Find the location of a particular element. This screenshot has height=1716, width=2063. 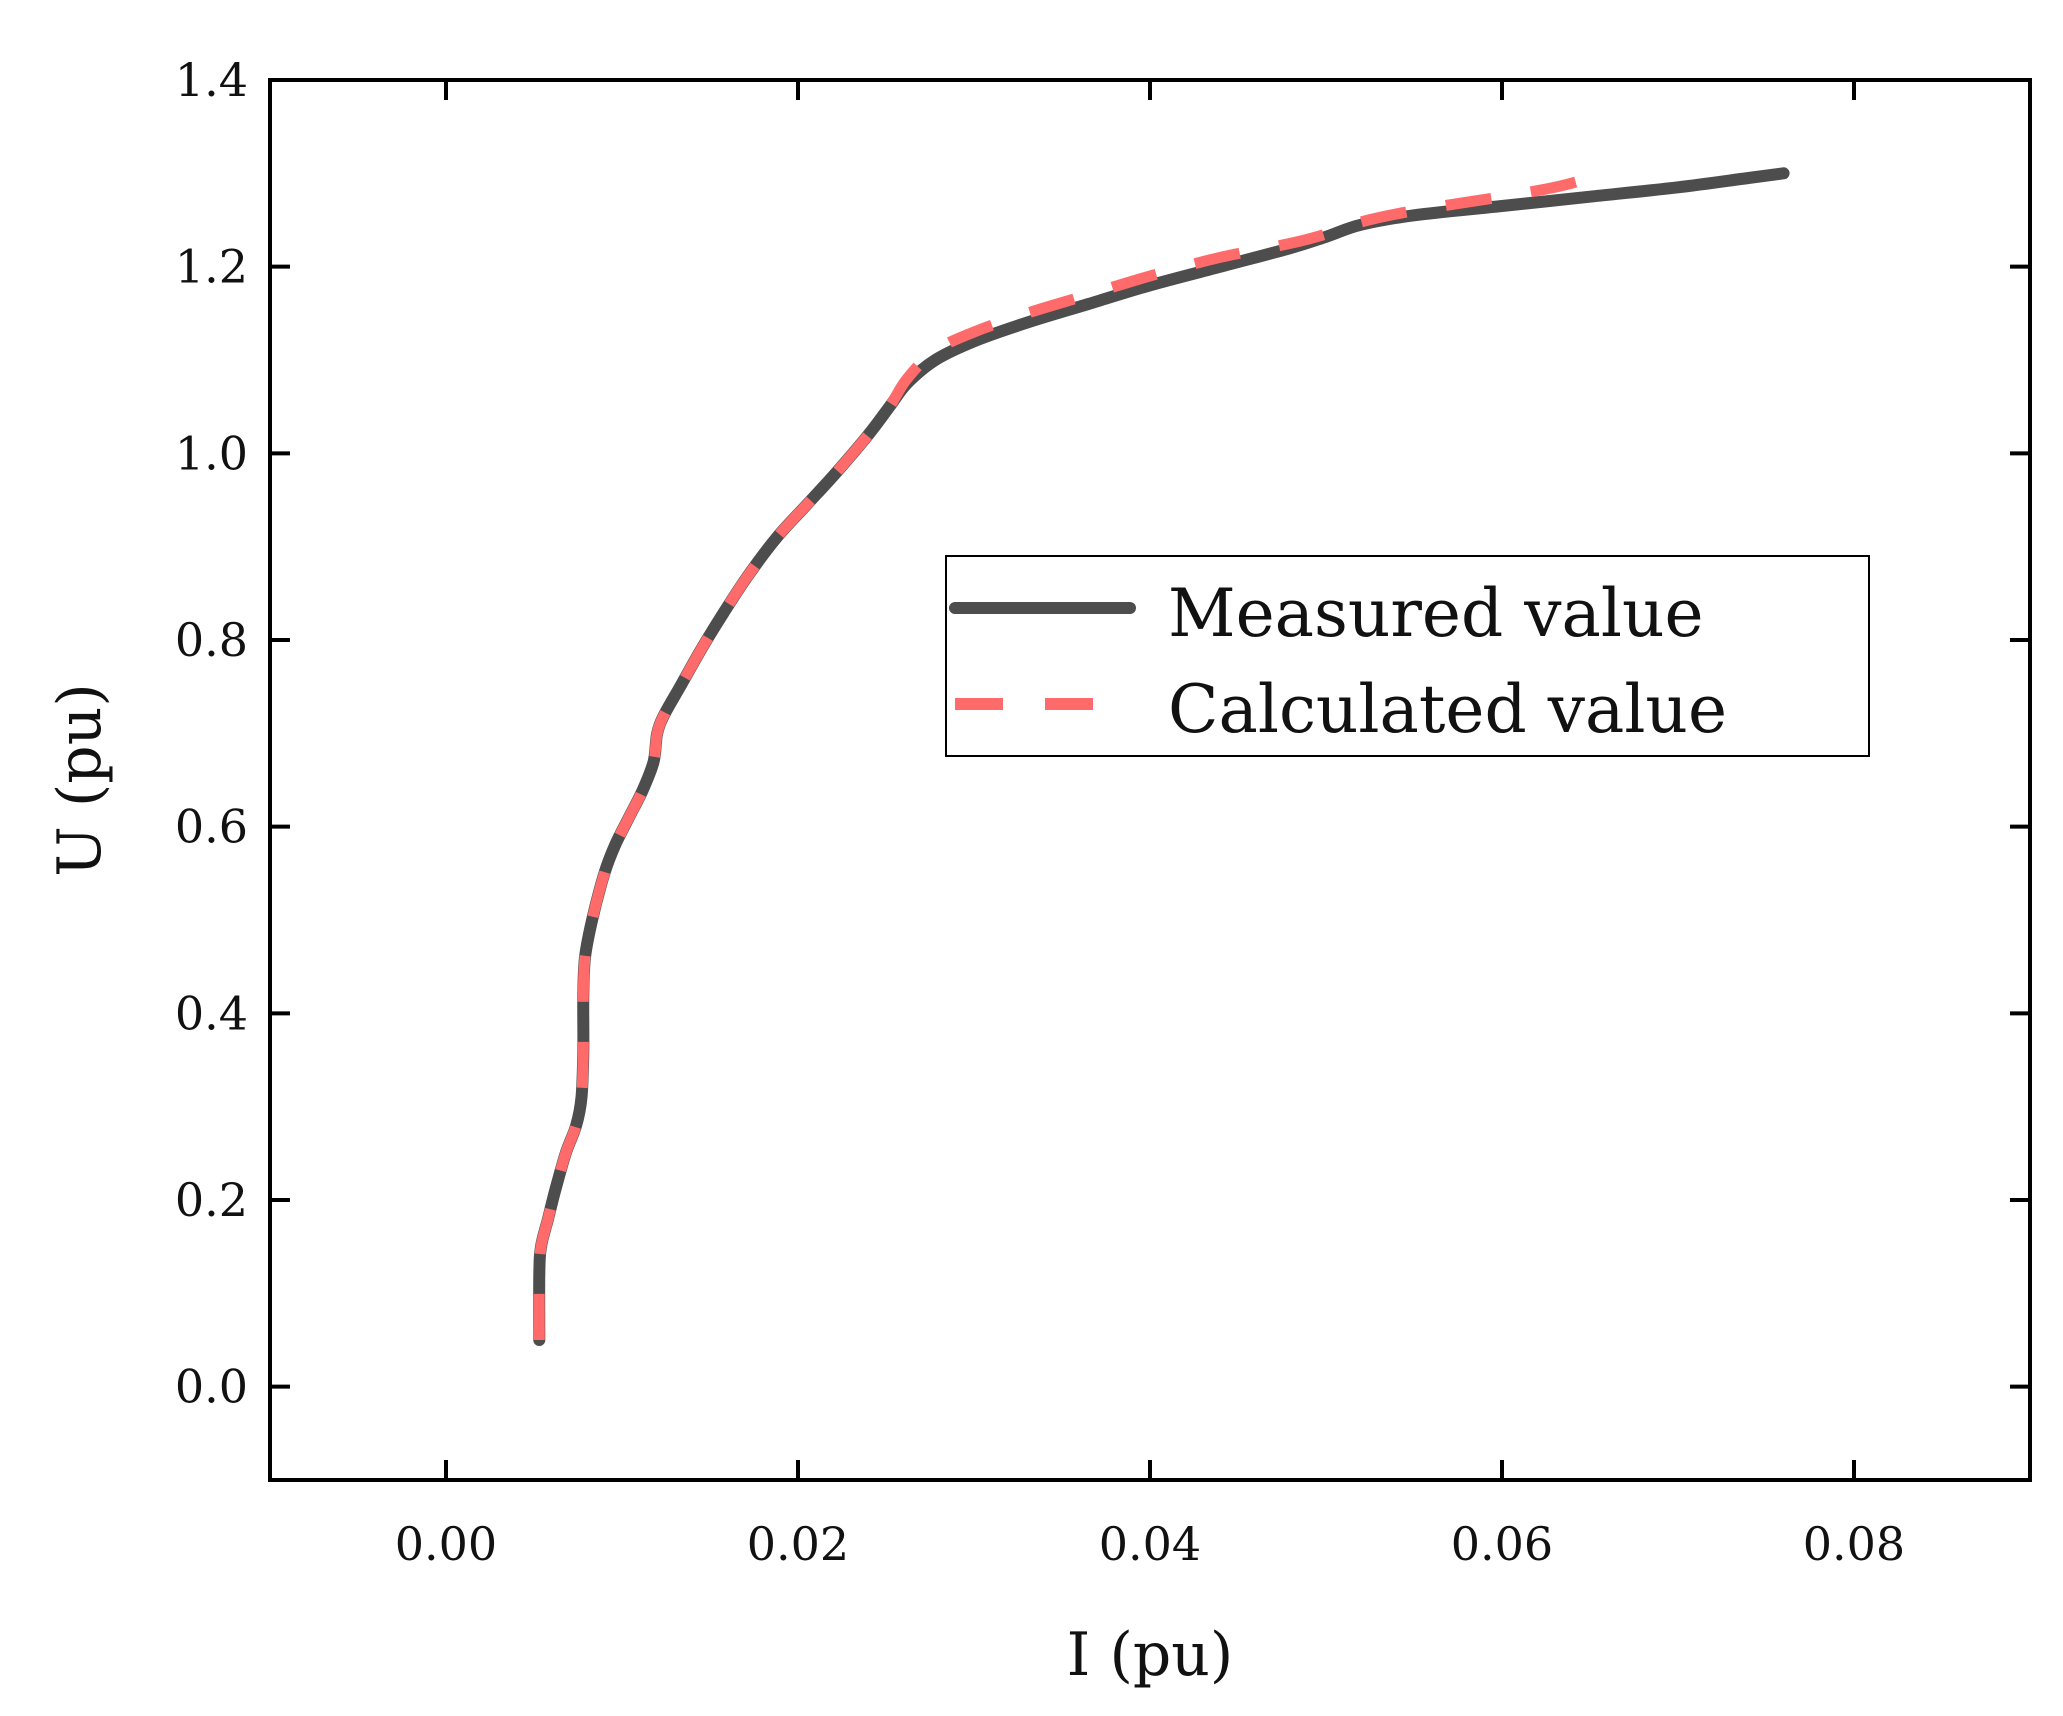

x-tick-label: 0.06 is located at coordinates (1502, 1544).